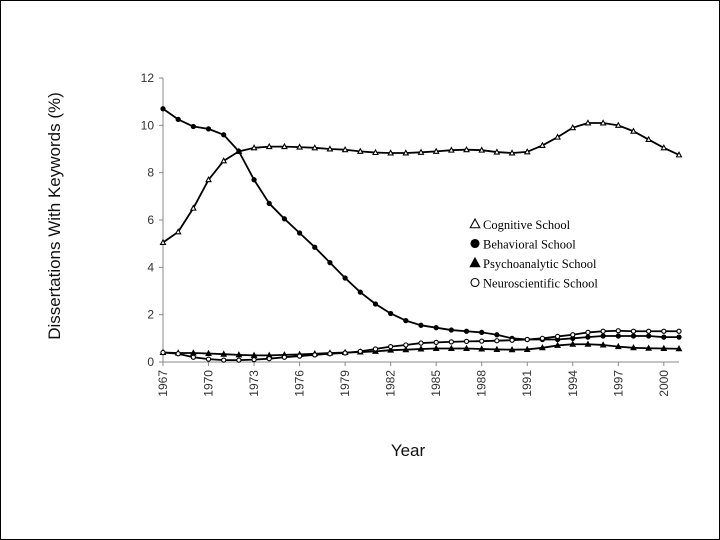 The height and width of the screenshot is (540, 720). I want to click on y-axis-title: Dissertations With Keywords (%), so click(54, 216).